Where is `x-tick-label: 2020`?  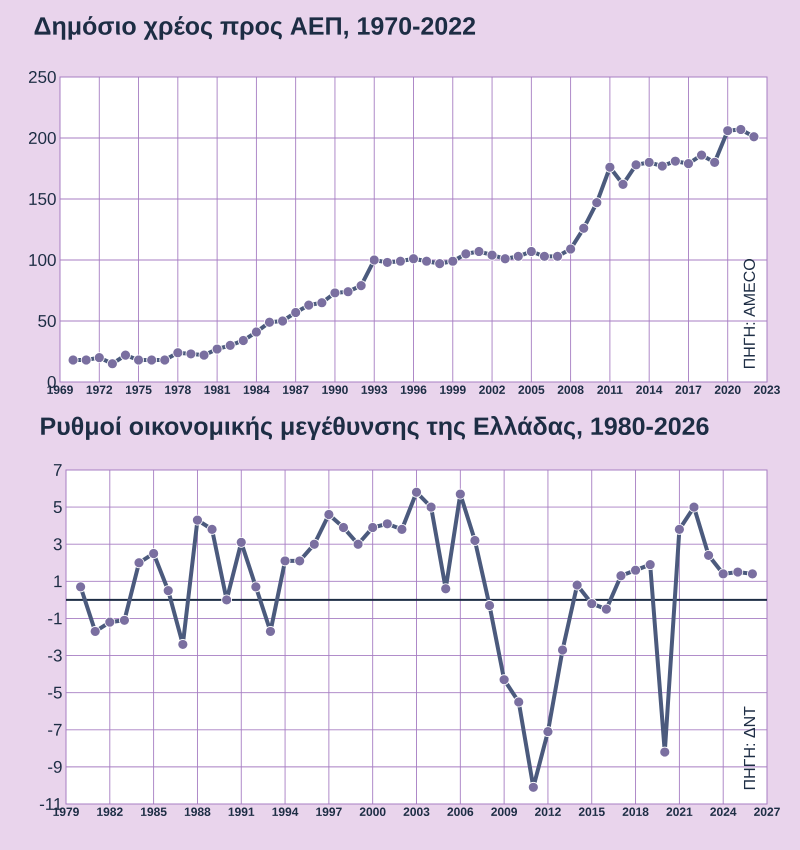
x-tick-label: 2020 is located at coordinates (727, 390).